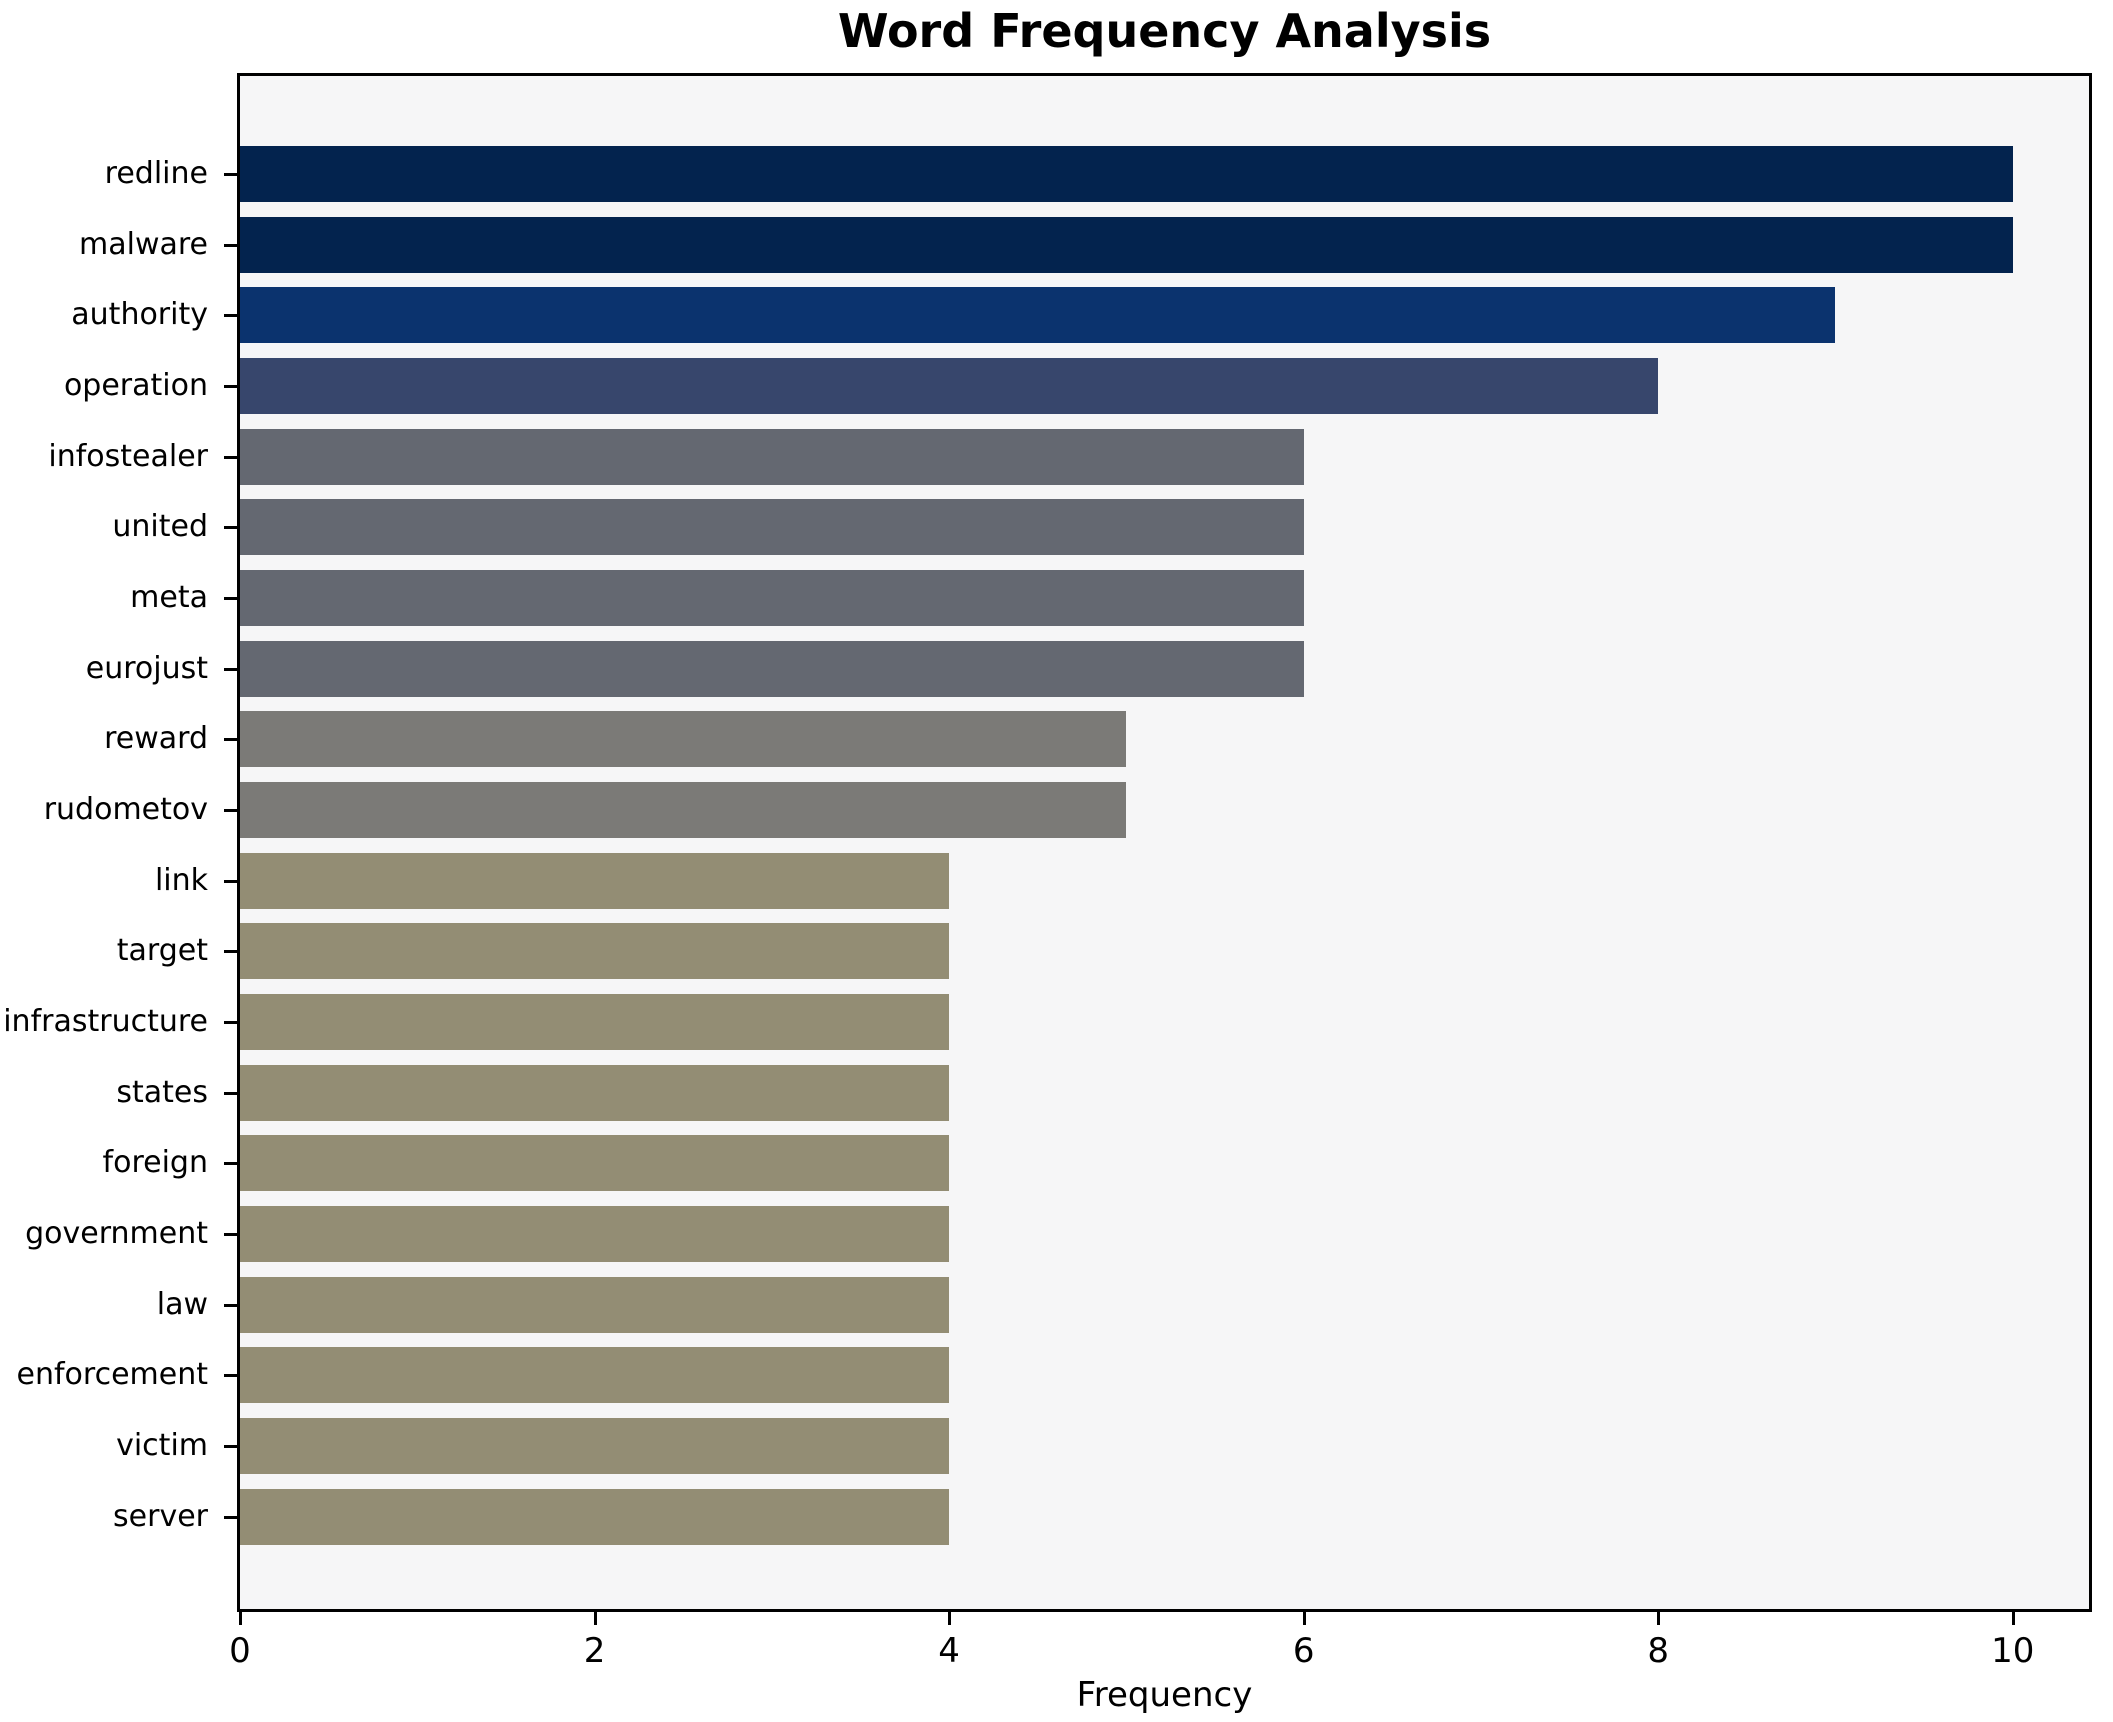 The width and height of the screenshot is (2113, 1722). Describe the element at coordinates (160, 1516) in the screenshot. I see `y-tick-label-server: server` at that location.